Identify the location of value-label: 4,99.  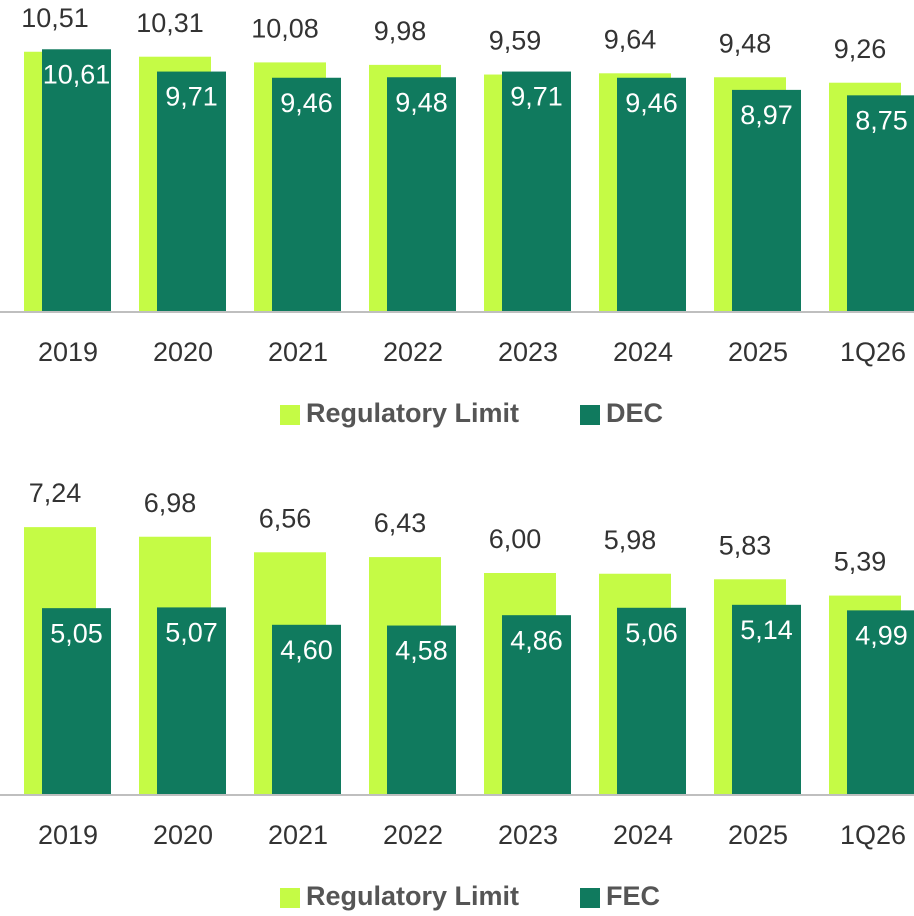
(881, 635).